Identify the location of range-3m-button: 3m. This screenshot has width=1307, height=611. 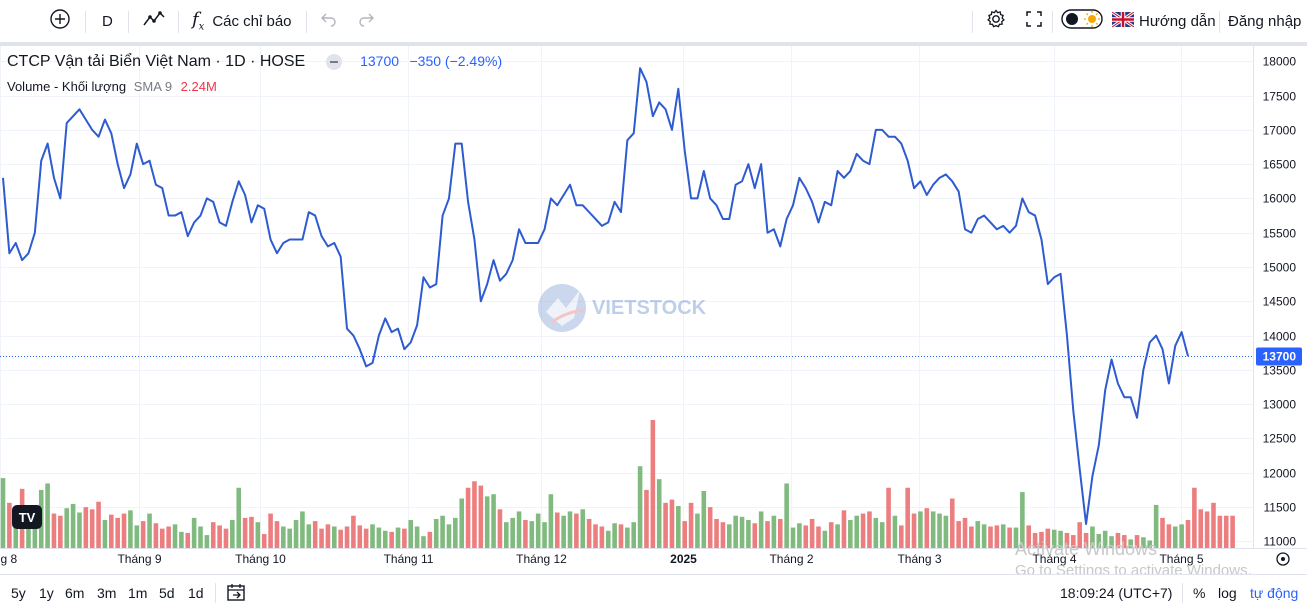
(106, 593).